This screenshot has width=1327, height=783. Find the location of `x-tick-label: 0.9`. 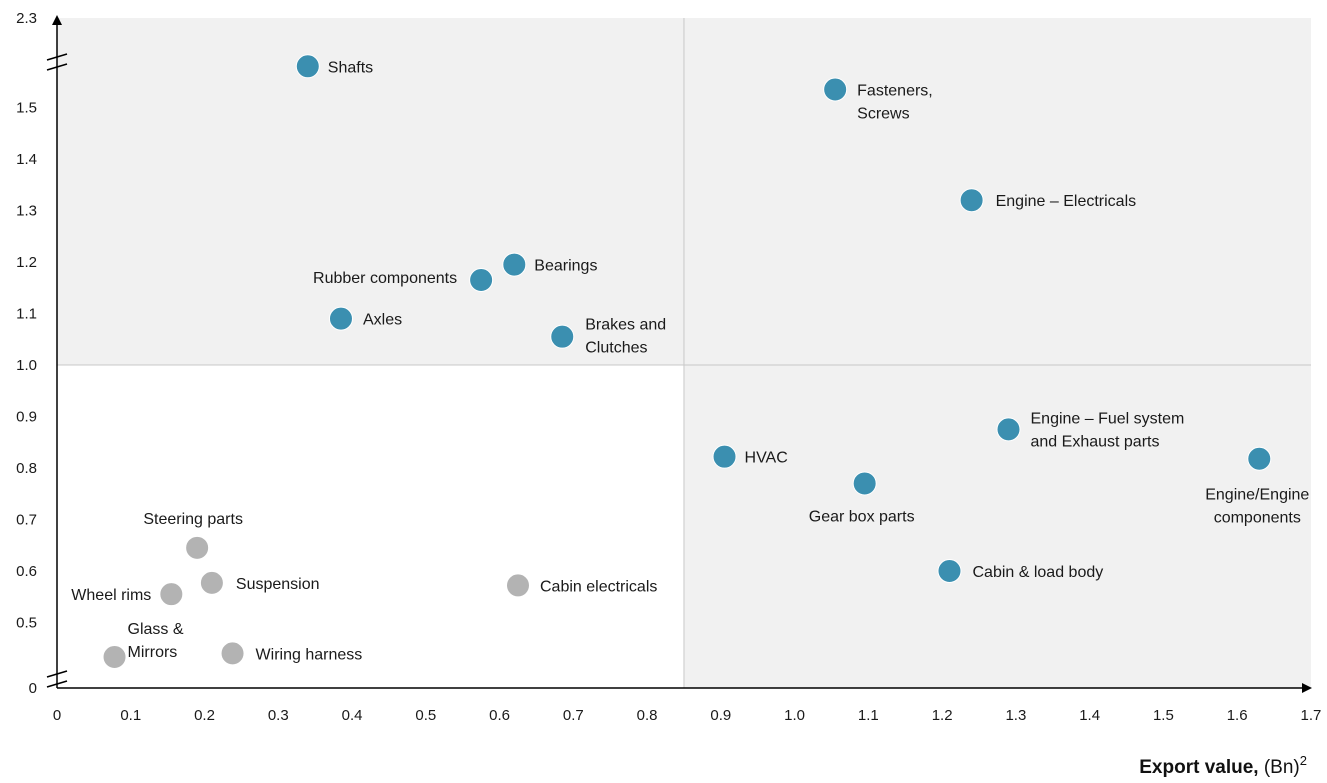

x-tick-label: 0.9 is located at coordinates (720, 715).